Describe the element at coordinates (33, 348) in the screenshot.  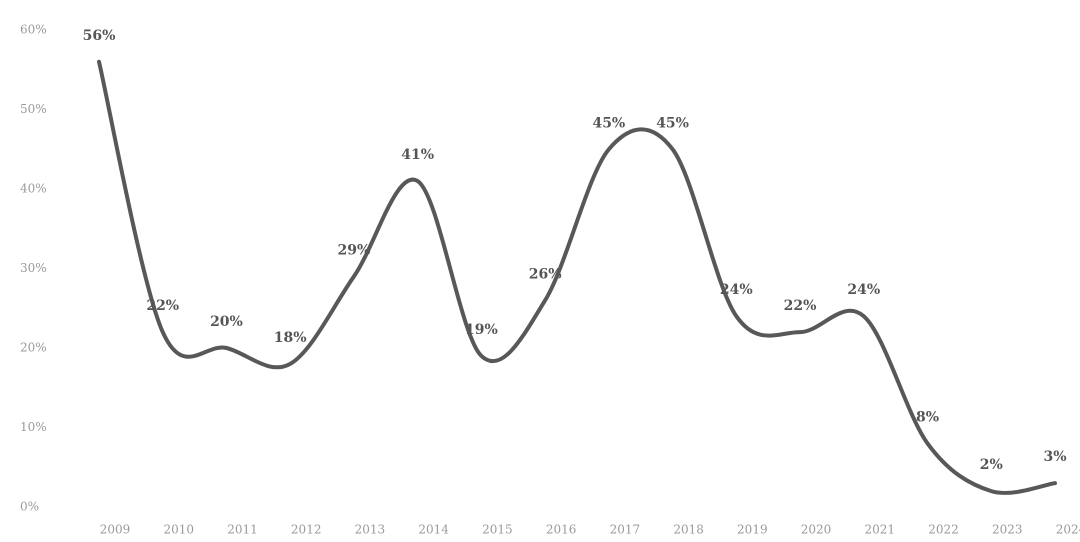
I see `y-tick-label: 20%` at that location.